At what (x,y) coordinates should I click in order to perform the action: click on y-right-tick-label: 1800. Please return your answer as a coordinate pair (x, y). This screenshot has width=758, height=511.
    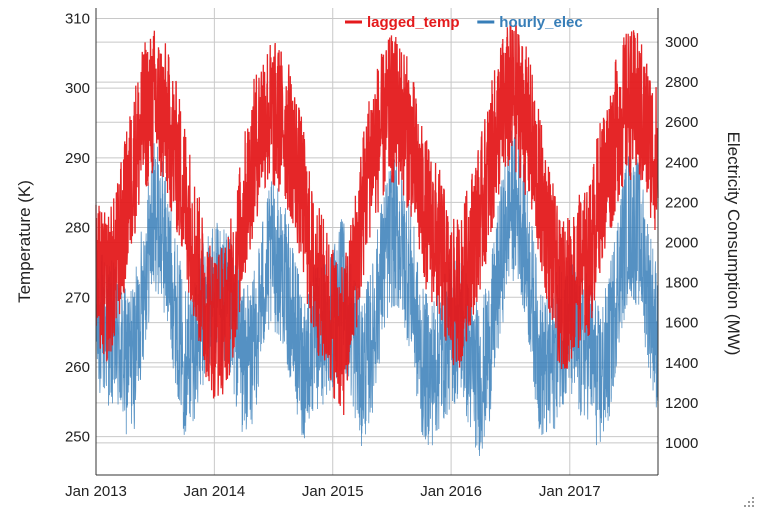
    Looking at the image, I should click on (681, 283).